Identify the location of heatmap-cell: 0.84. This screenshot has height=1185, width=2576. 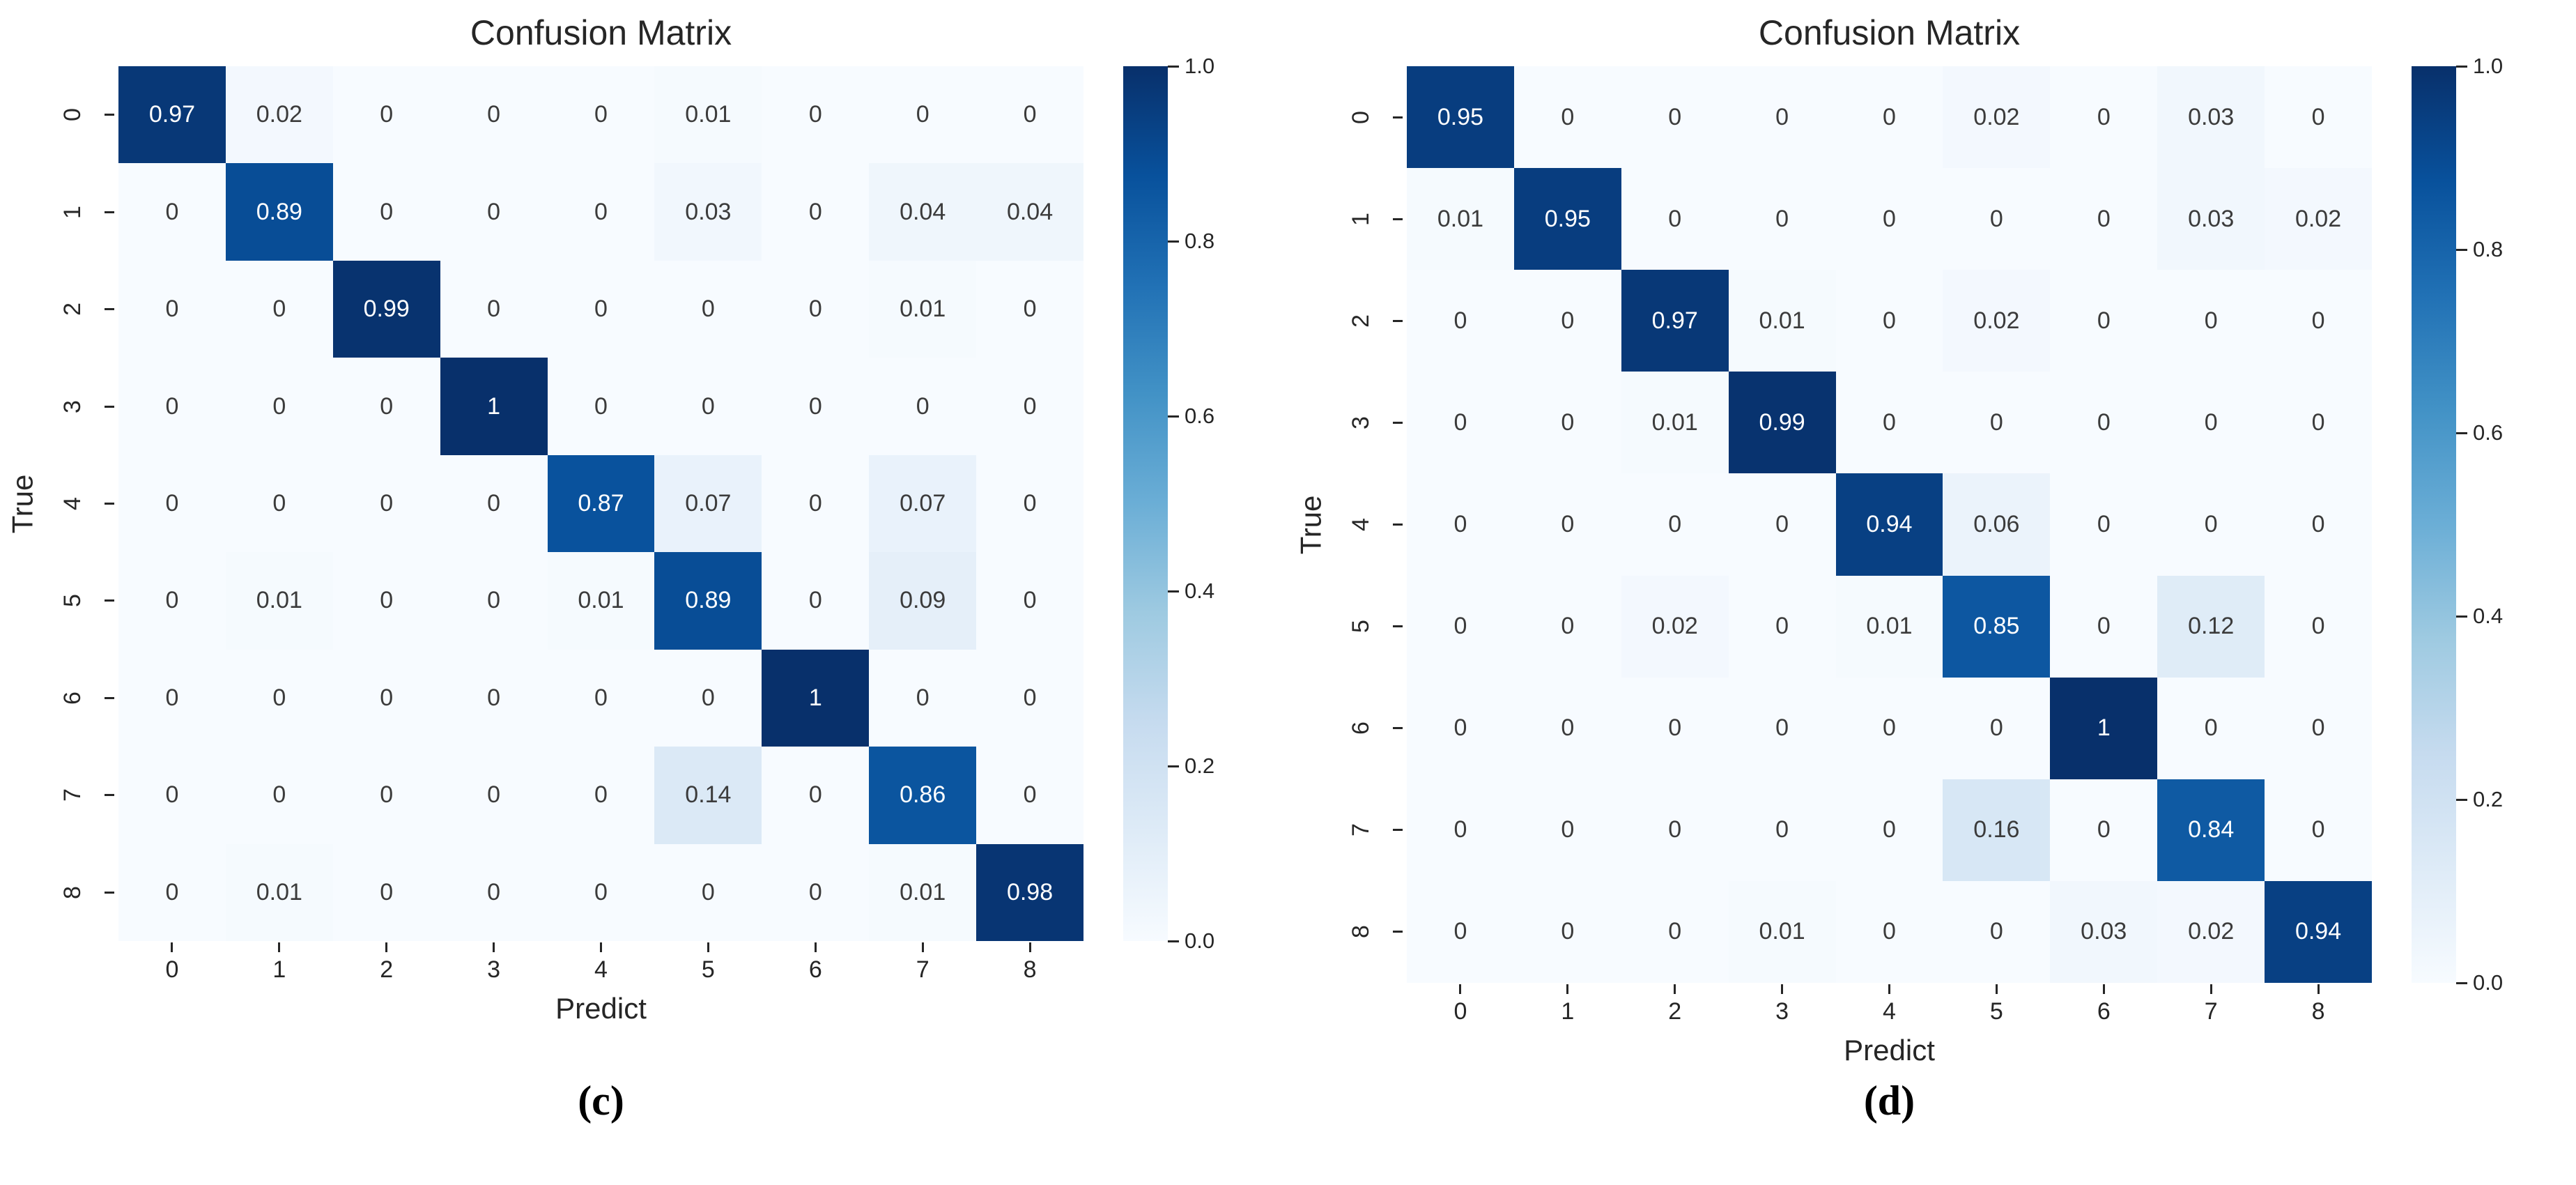
(2211, 830).